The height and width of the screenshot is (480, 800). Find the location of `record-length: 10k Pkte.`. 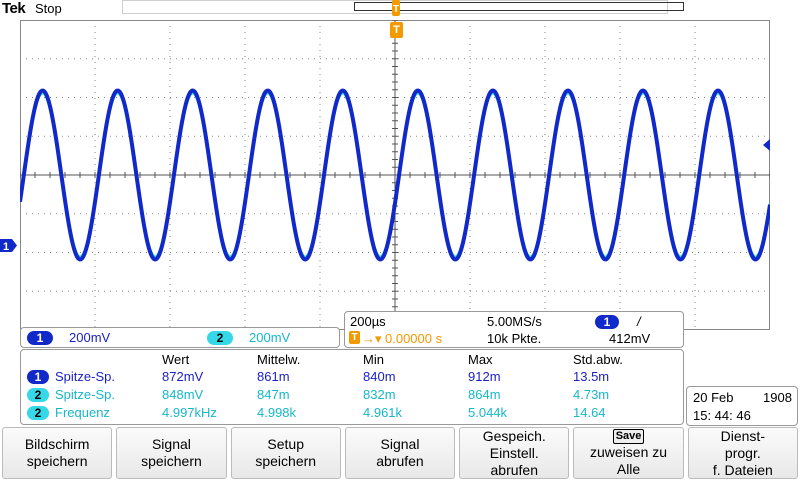

record-length: 10k Pkte. is located at coordinates (514, 338).